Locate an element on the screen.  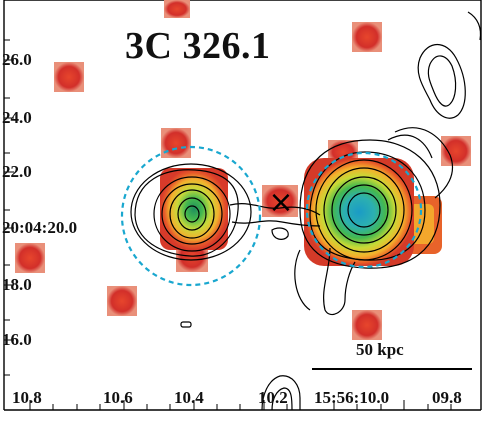
y-tick-label: 20:04:20.0 is located at coordinates (40, 227).